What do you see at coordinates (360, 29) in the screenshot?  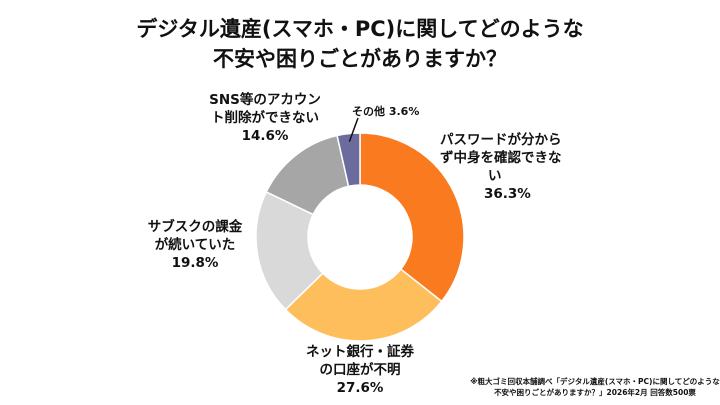 I see `title-line-1: デジタル遺産(スマホ・PC)に関してどのような` at bounding box center [360, 29].